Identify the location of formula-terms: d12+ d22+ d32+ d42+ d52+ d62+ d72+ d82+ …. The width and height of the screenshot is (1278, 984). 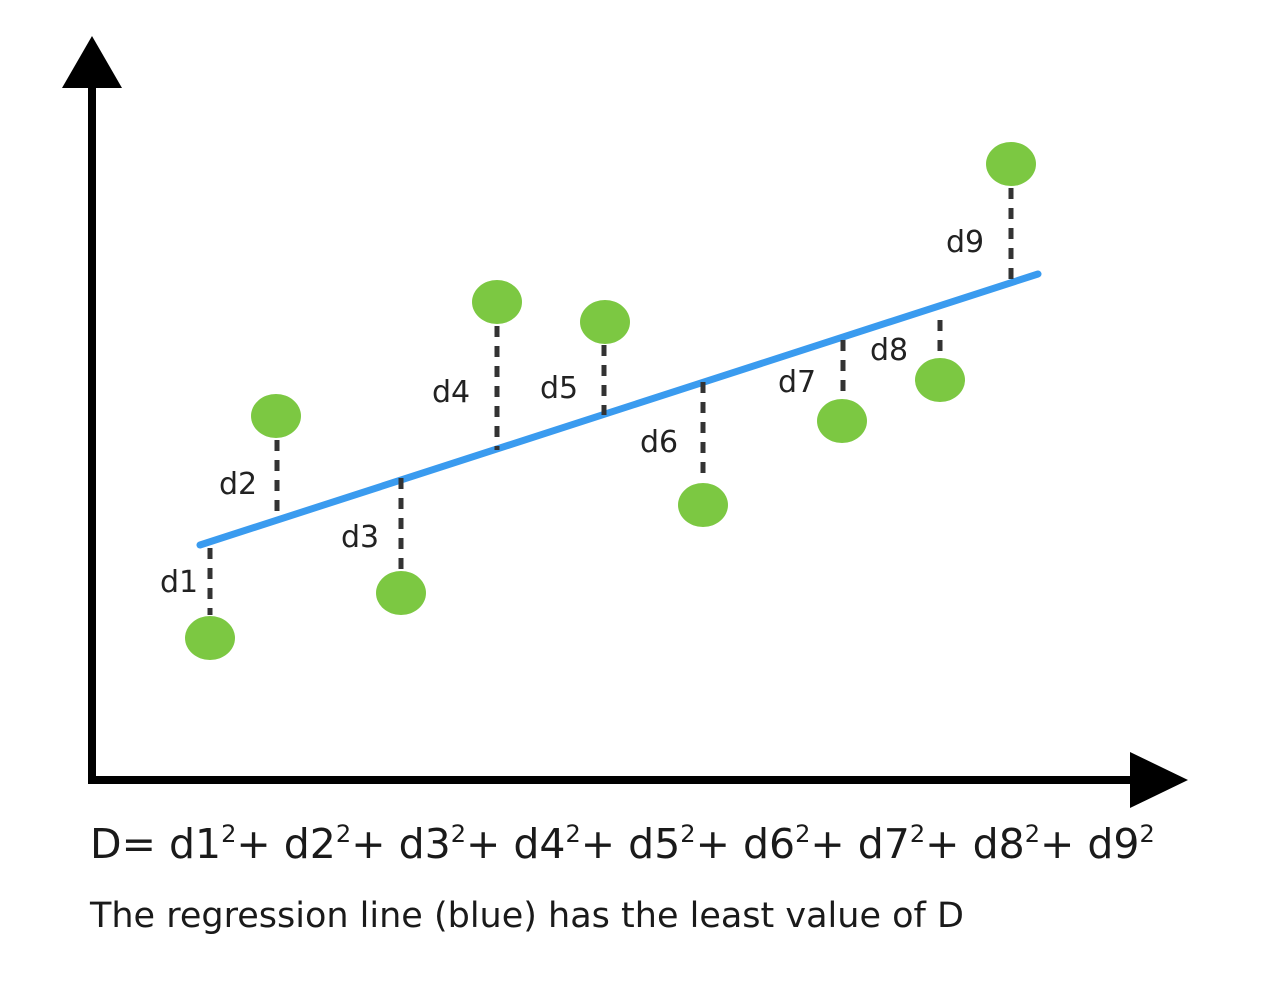
(662, 844).